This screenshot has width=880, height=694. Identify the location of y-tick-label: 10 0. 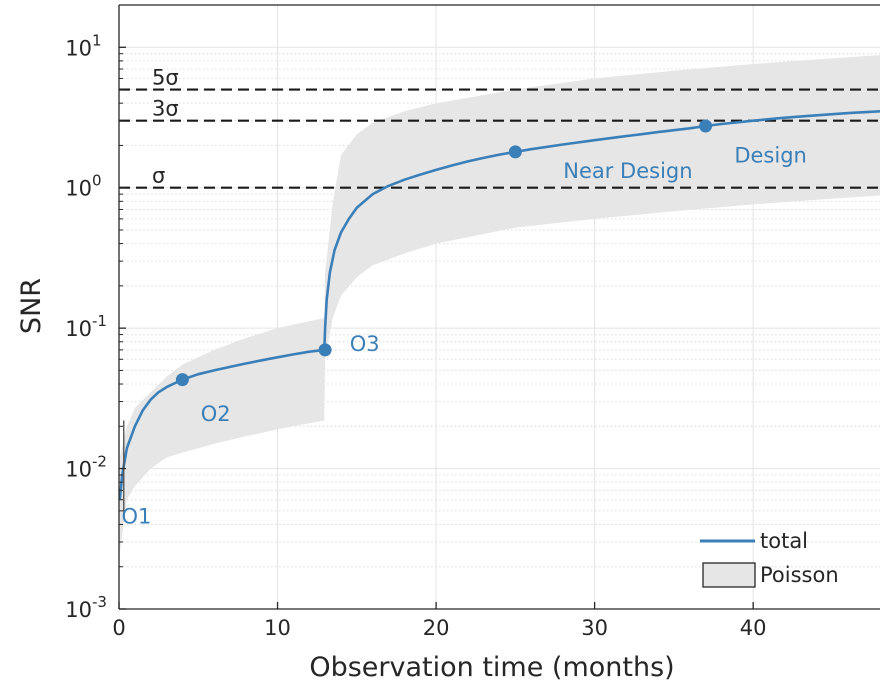
(83, 186).